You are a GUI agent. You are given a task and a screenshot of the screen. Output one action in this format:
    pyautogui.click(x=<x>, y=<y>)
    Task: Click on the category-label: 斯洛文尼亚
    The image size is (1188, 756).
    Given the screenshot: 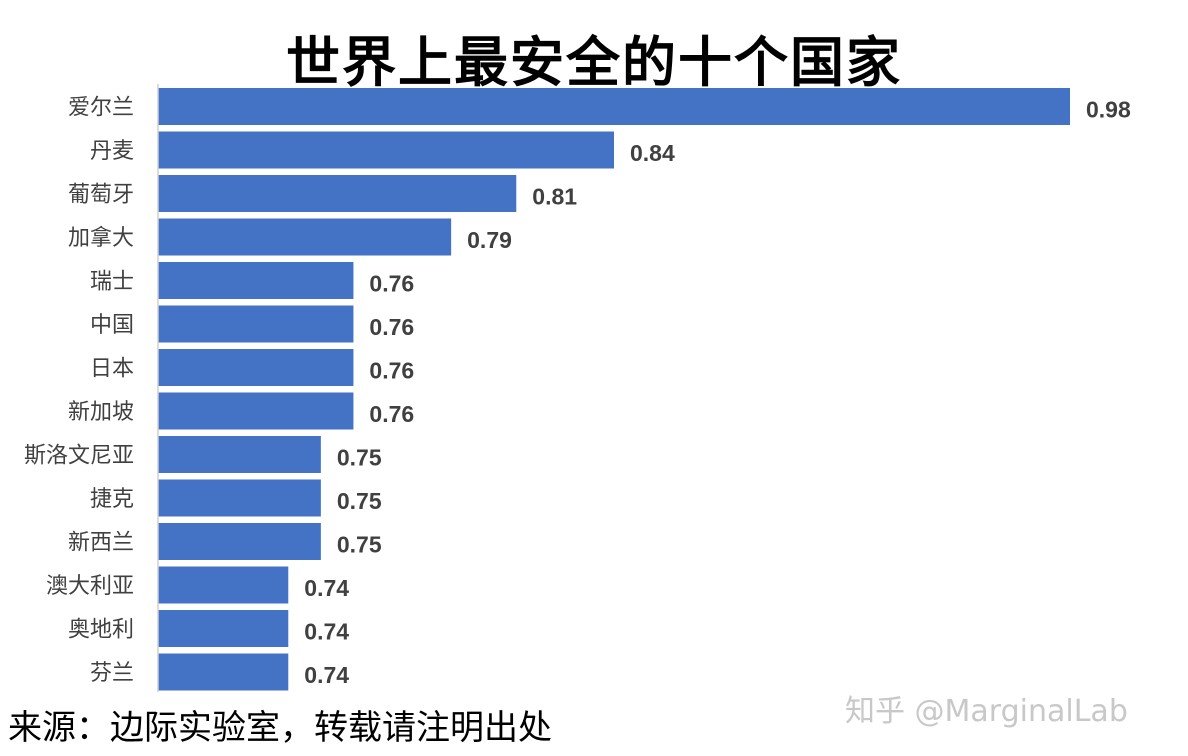 What is the action you would take?
    pyautogui.click(x=79, y=456)
    